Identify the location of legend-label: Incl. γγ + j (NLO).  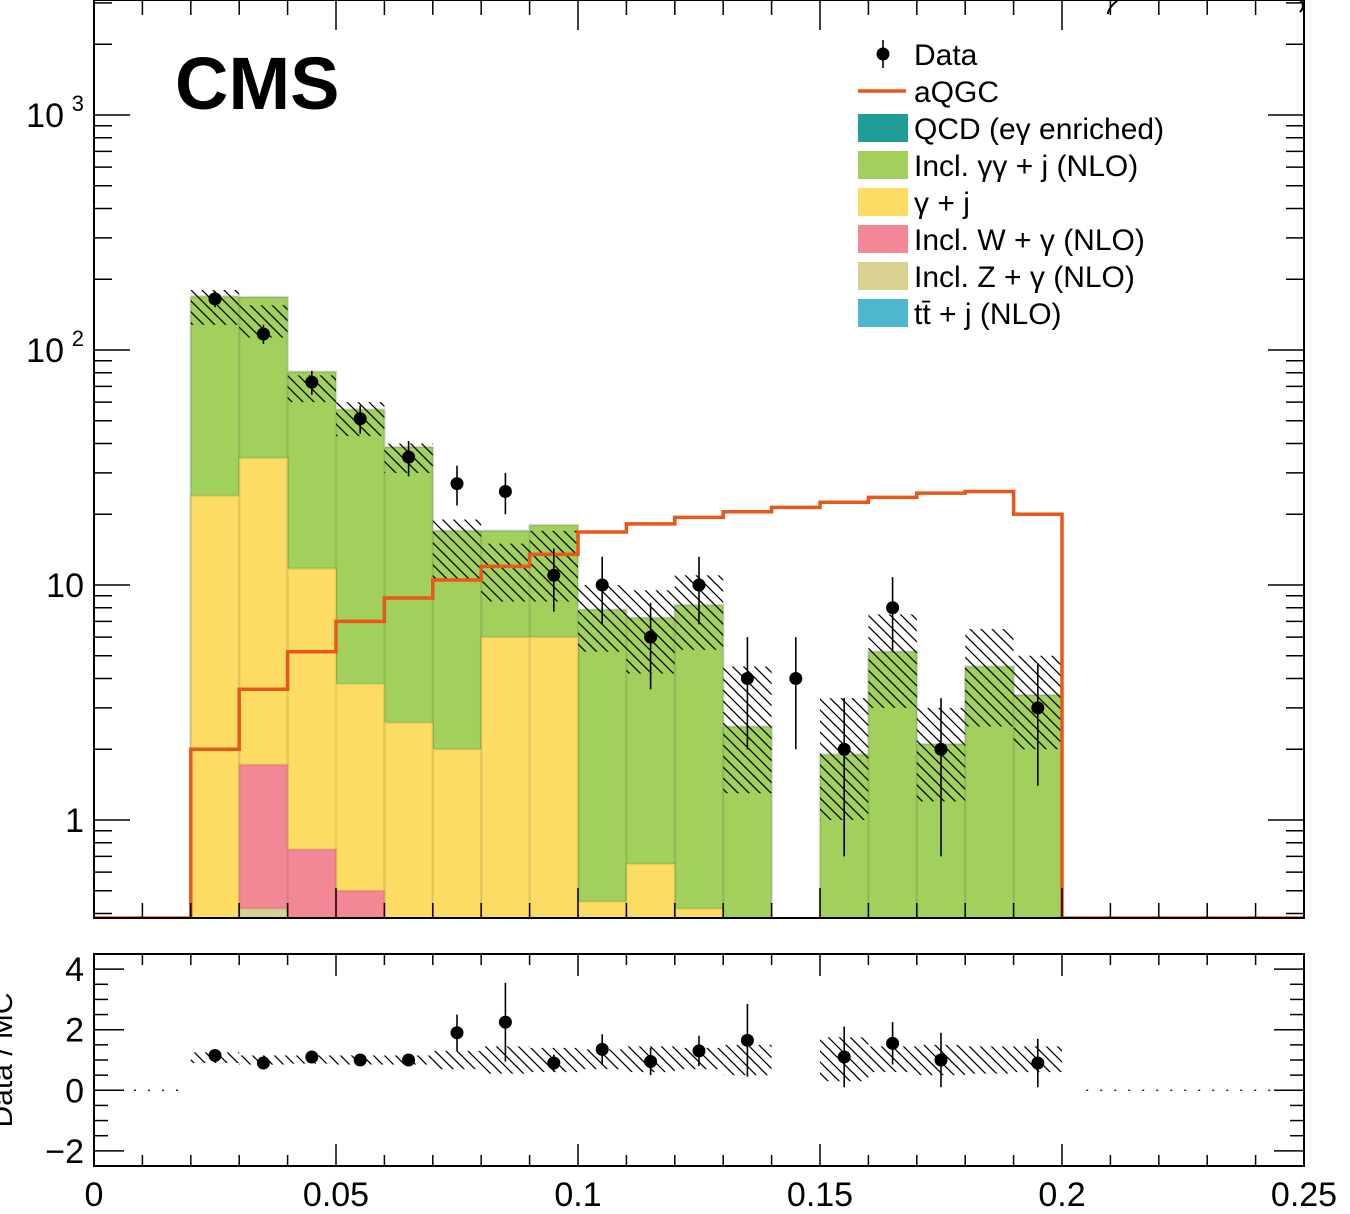
(1026, 166).